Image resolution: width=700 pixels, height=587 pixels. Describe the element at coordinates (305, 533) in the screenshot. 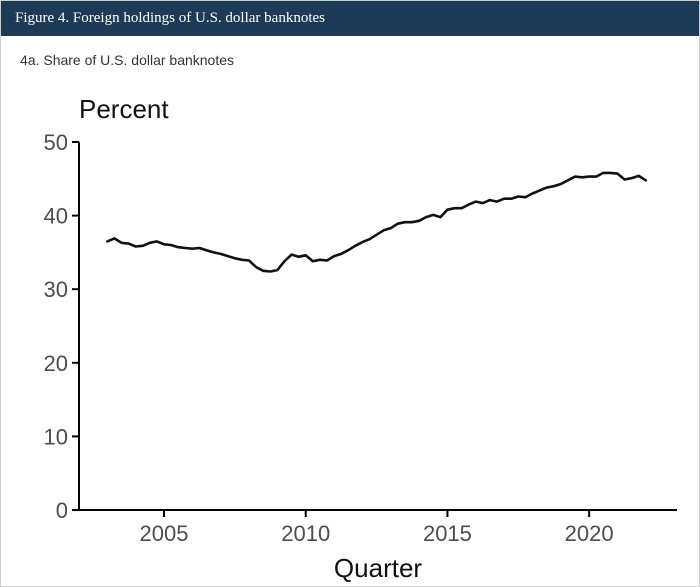

I see `x-tick-label: 2010` at that location.